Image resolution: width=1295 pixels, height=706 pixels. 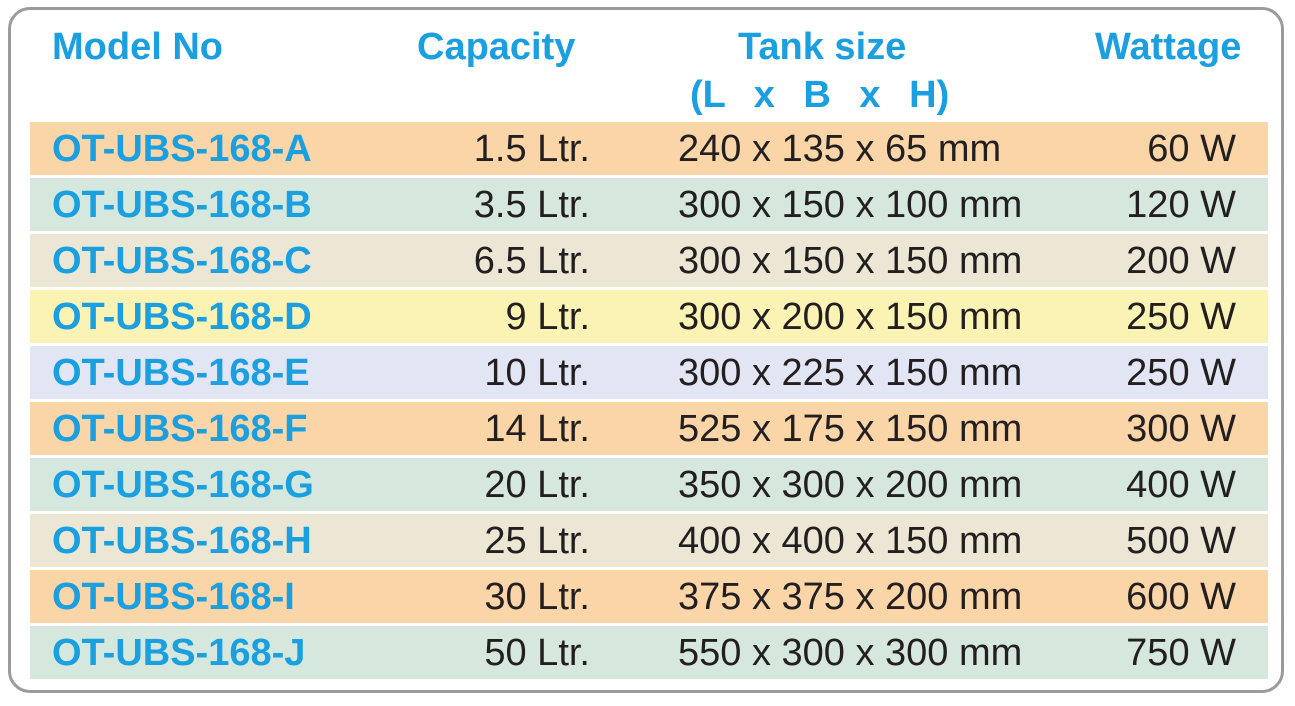 I want to click on header-capacity: Capacity, so click(x=496, y=47).